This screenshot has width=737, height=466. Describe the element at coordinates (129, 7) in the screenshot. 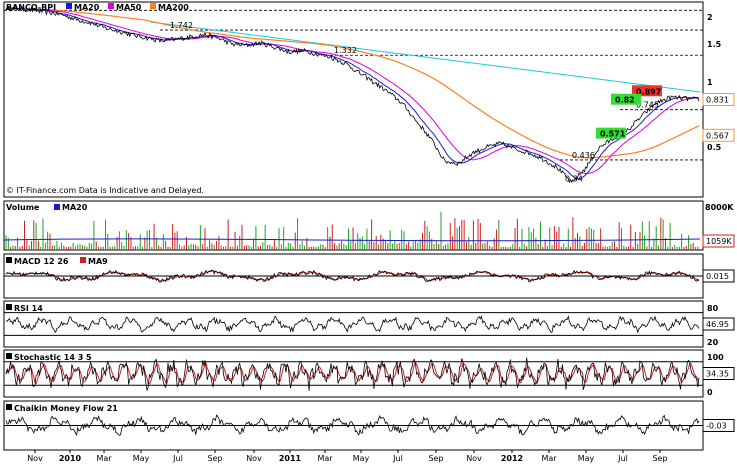

I see `legend-entry: MA50` at that location.